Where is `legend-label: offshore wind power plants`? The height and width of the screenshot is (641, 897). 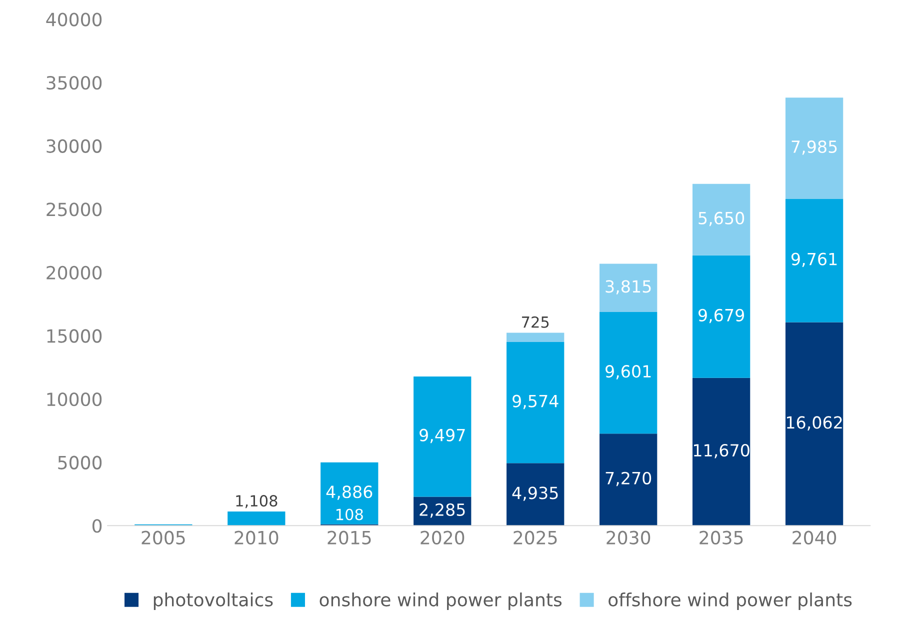 legend-label: offshore wind power plants is located at coordinates (730, 601).